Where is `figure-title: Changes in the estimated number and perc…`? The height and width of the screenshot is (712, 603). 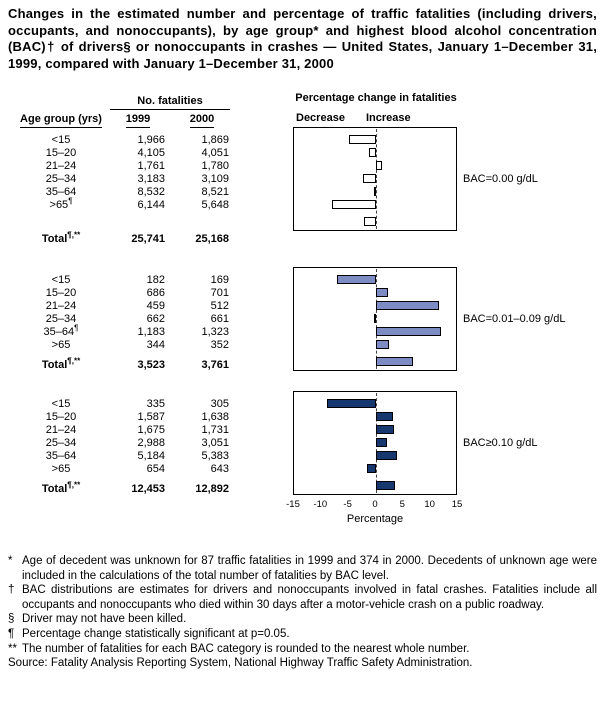
figure-title: Changes in the estimated number and perc… is located at coordinates (302, 38).